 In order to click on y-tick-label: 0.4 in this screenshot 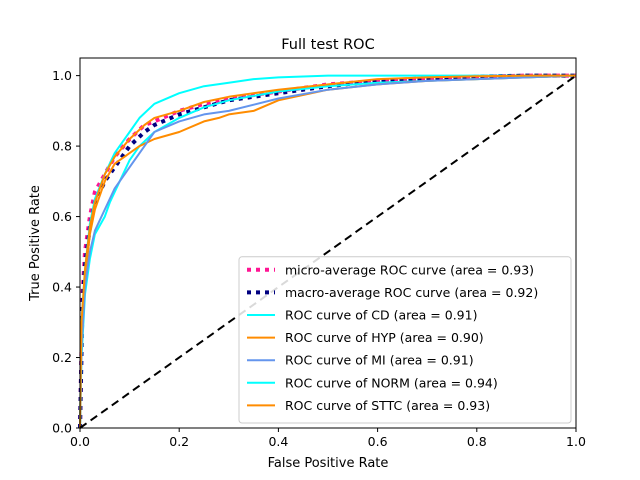, I will do `click(62, 287)`.